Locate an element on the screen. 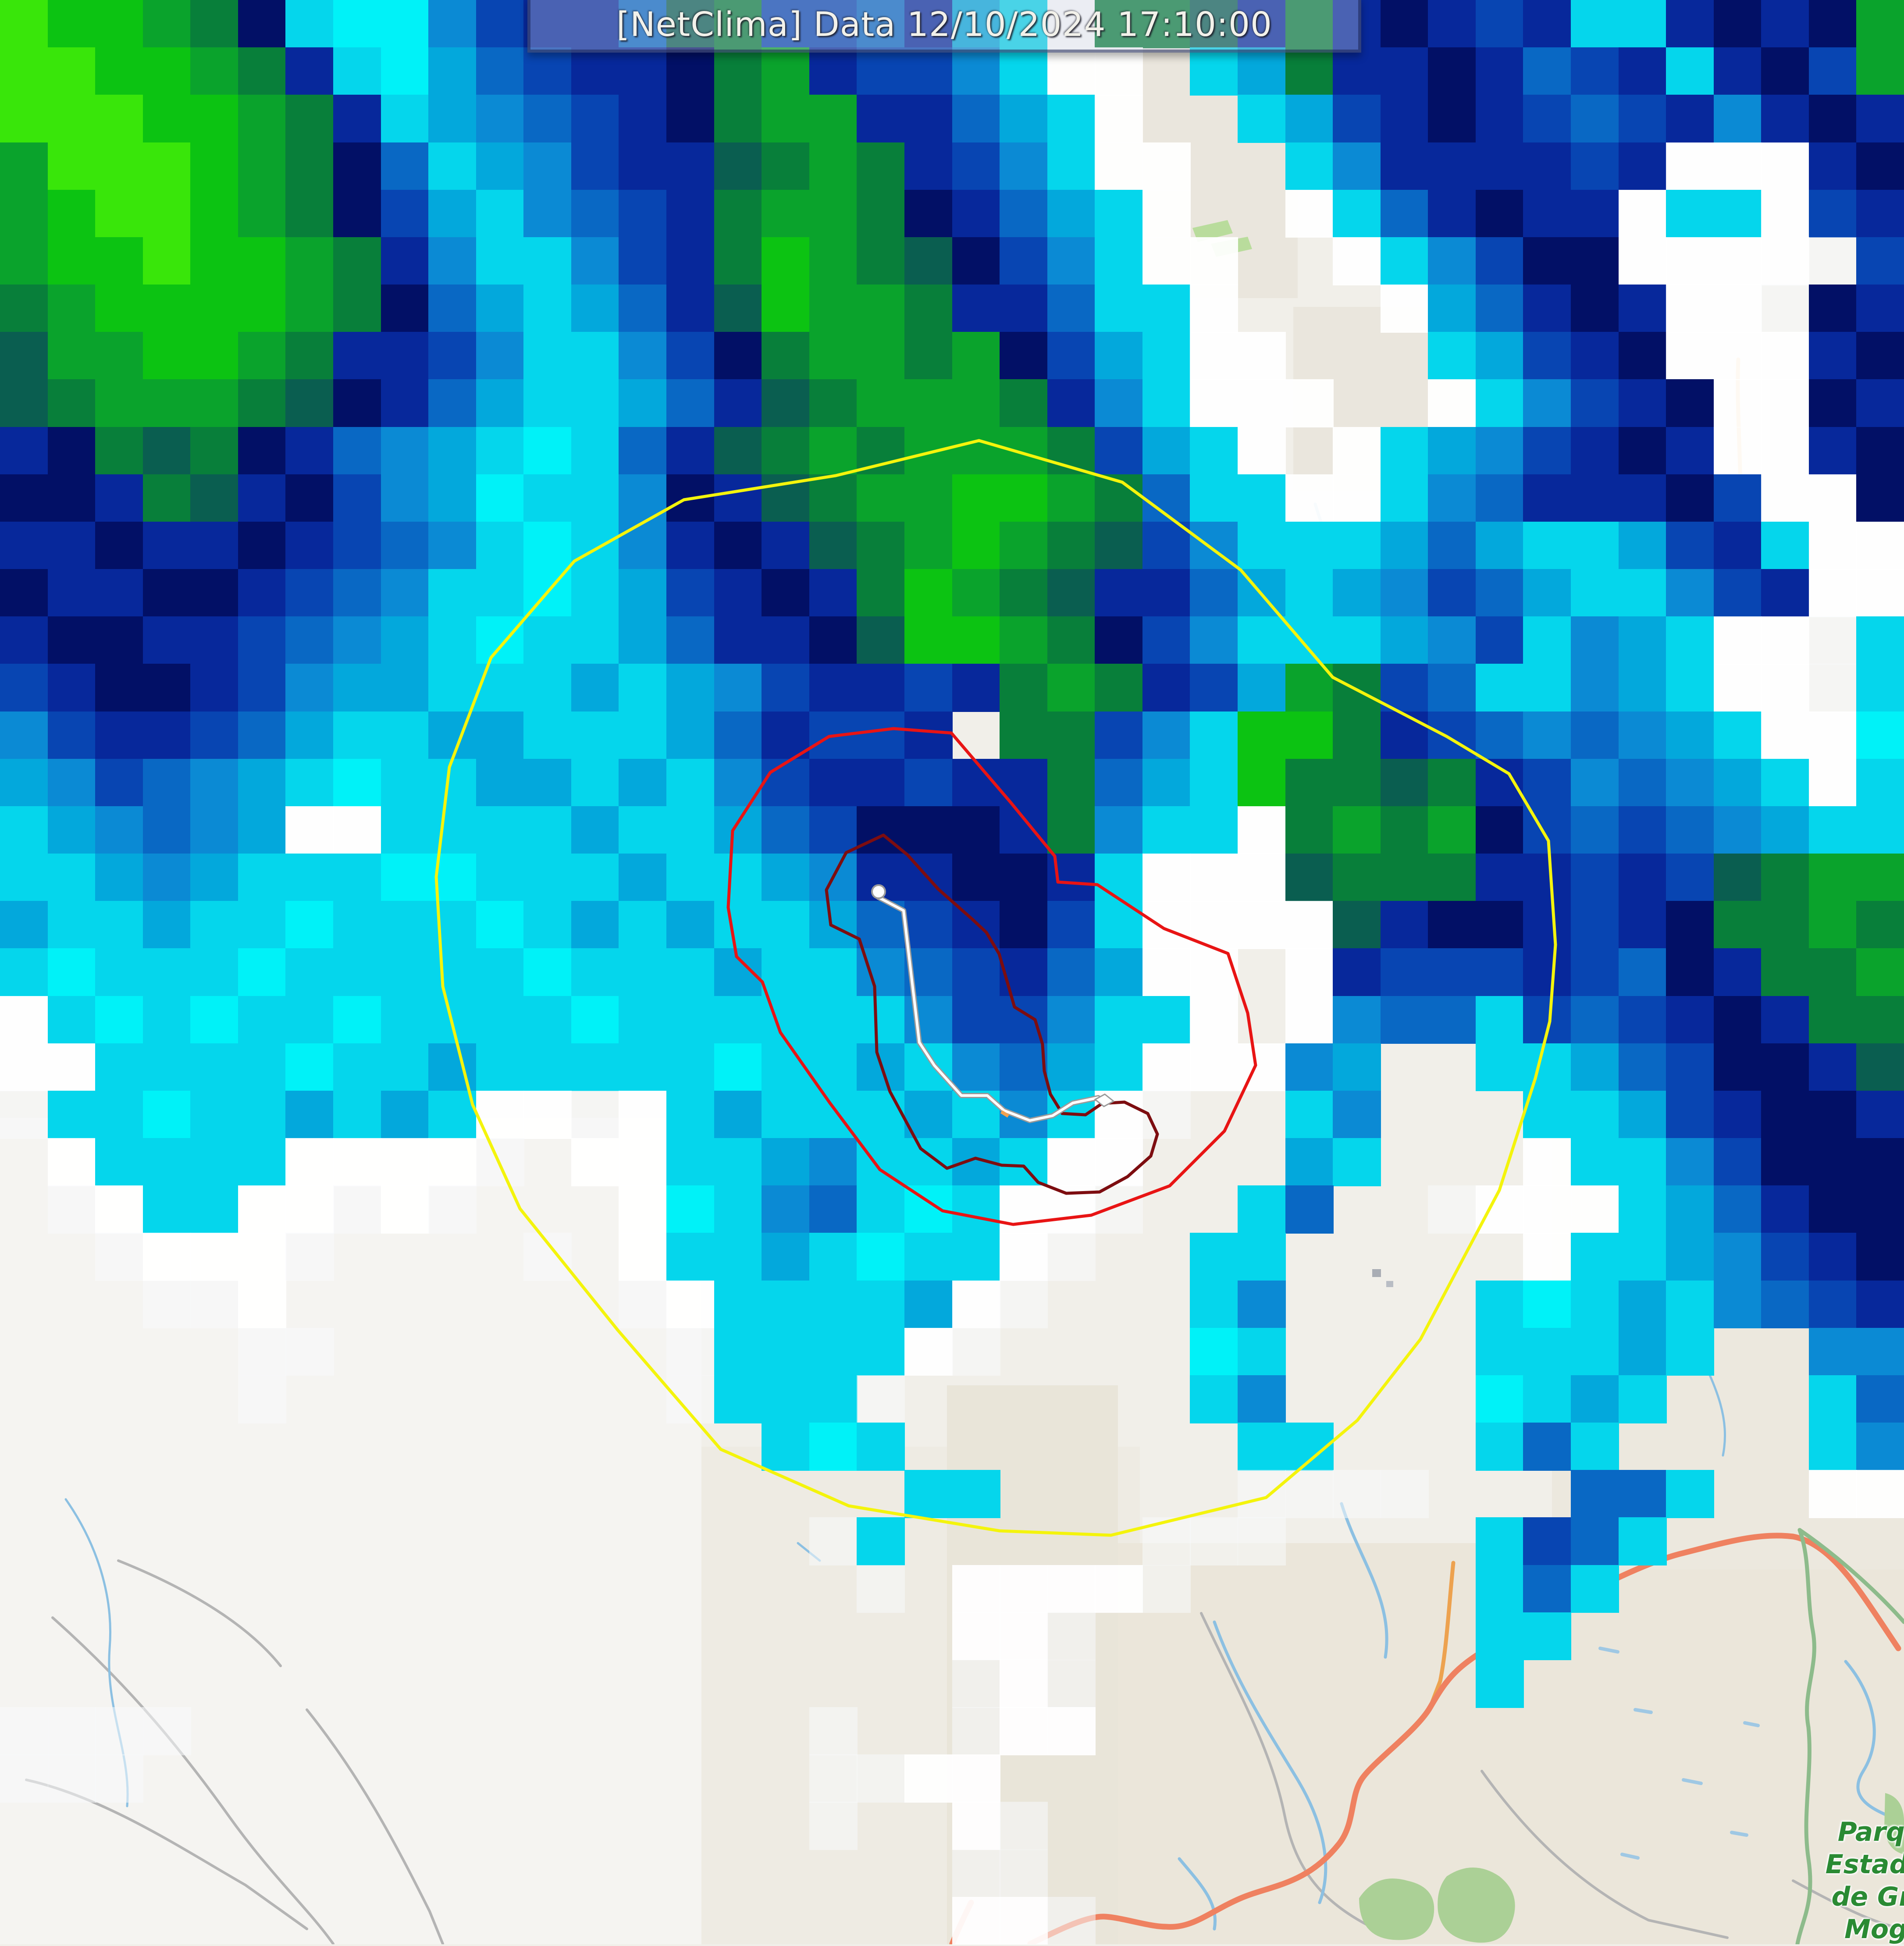 Image resolution: width=1904 pixels, height=1946 pixels. road is located at coordinates (1604, 1854).